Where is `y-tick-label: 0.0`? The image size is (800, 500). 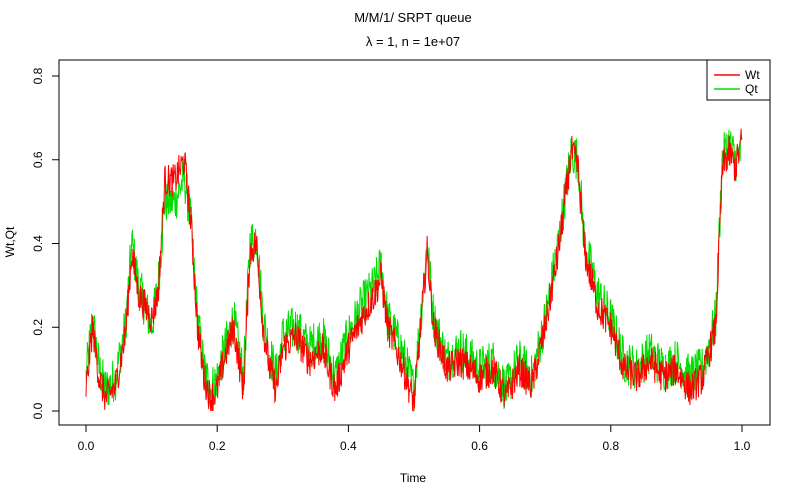 y-tick-label: 0.0 is located at coordinates (38, 410).